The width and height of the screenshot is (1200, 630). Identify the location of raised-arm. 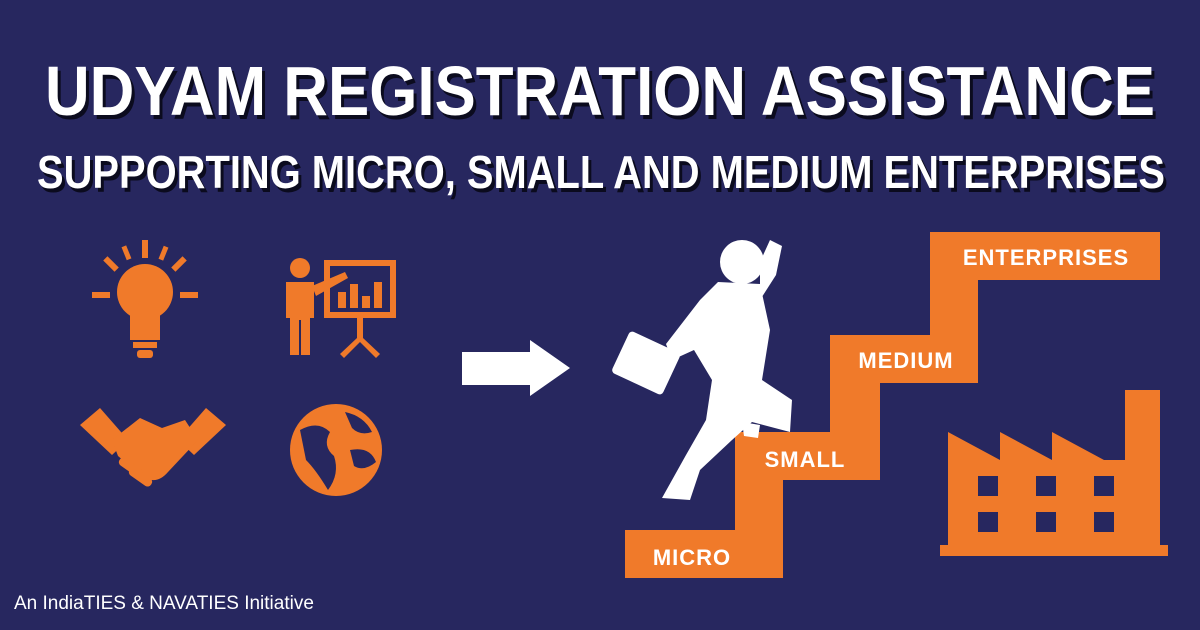
(771, 270).